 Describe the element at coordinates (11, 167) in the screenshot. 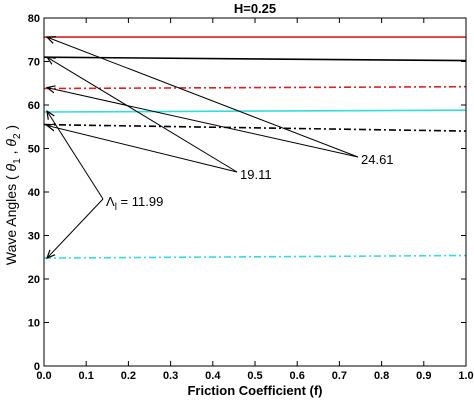

I see `y-axis-theta1: θ` at that location.